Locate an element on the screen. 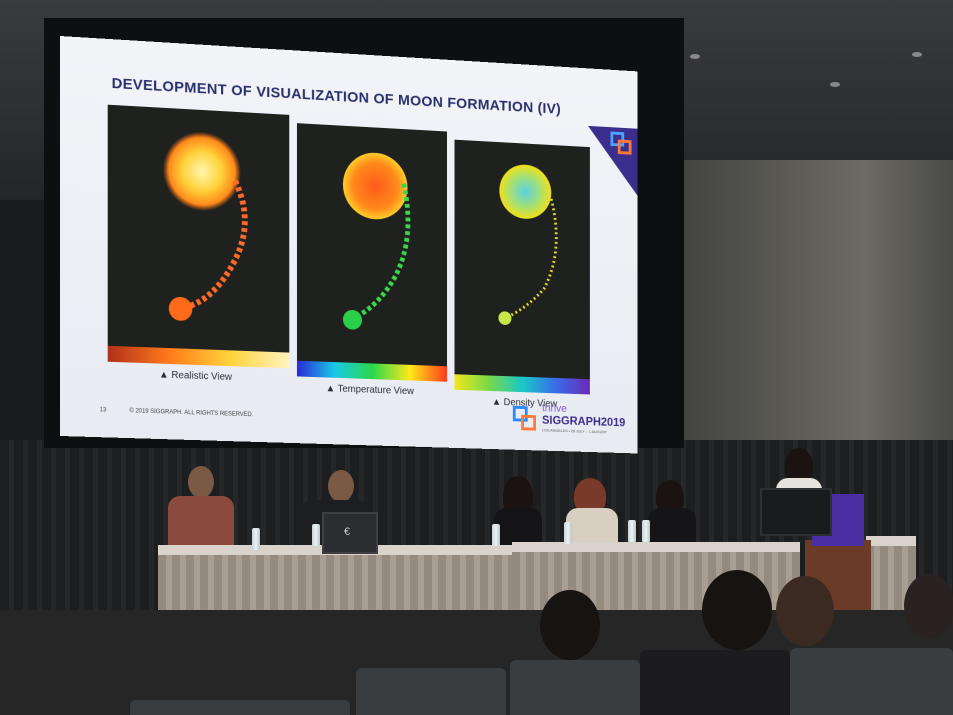  realistic-simulation-image is located at coordinates (199, 230).